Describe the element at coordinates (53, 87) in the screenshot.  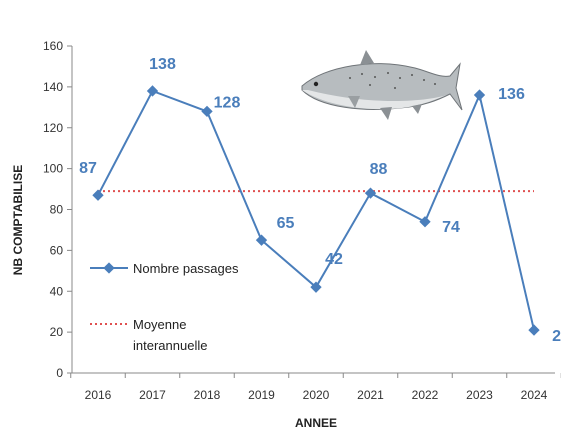
I see `y-tick-label: 140` at that location.